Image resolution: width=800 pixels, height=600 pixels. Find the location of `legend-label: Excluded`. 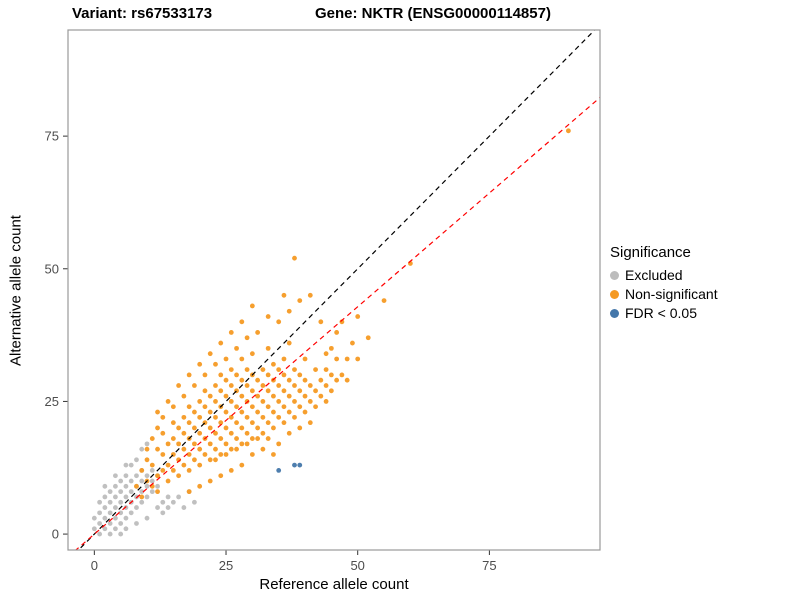

legend-label: Excluded is located at coordinates (654, 275).